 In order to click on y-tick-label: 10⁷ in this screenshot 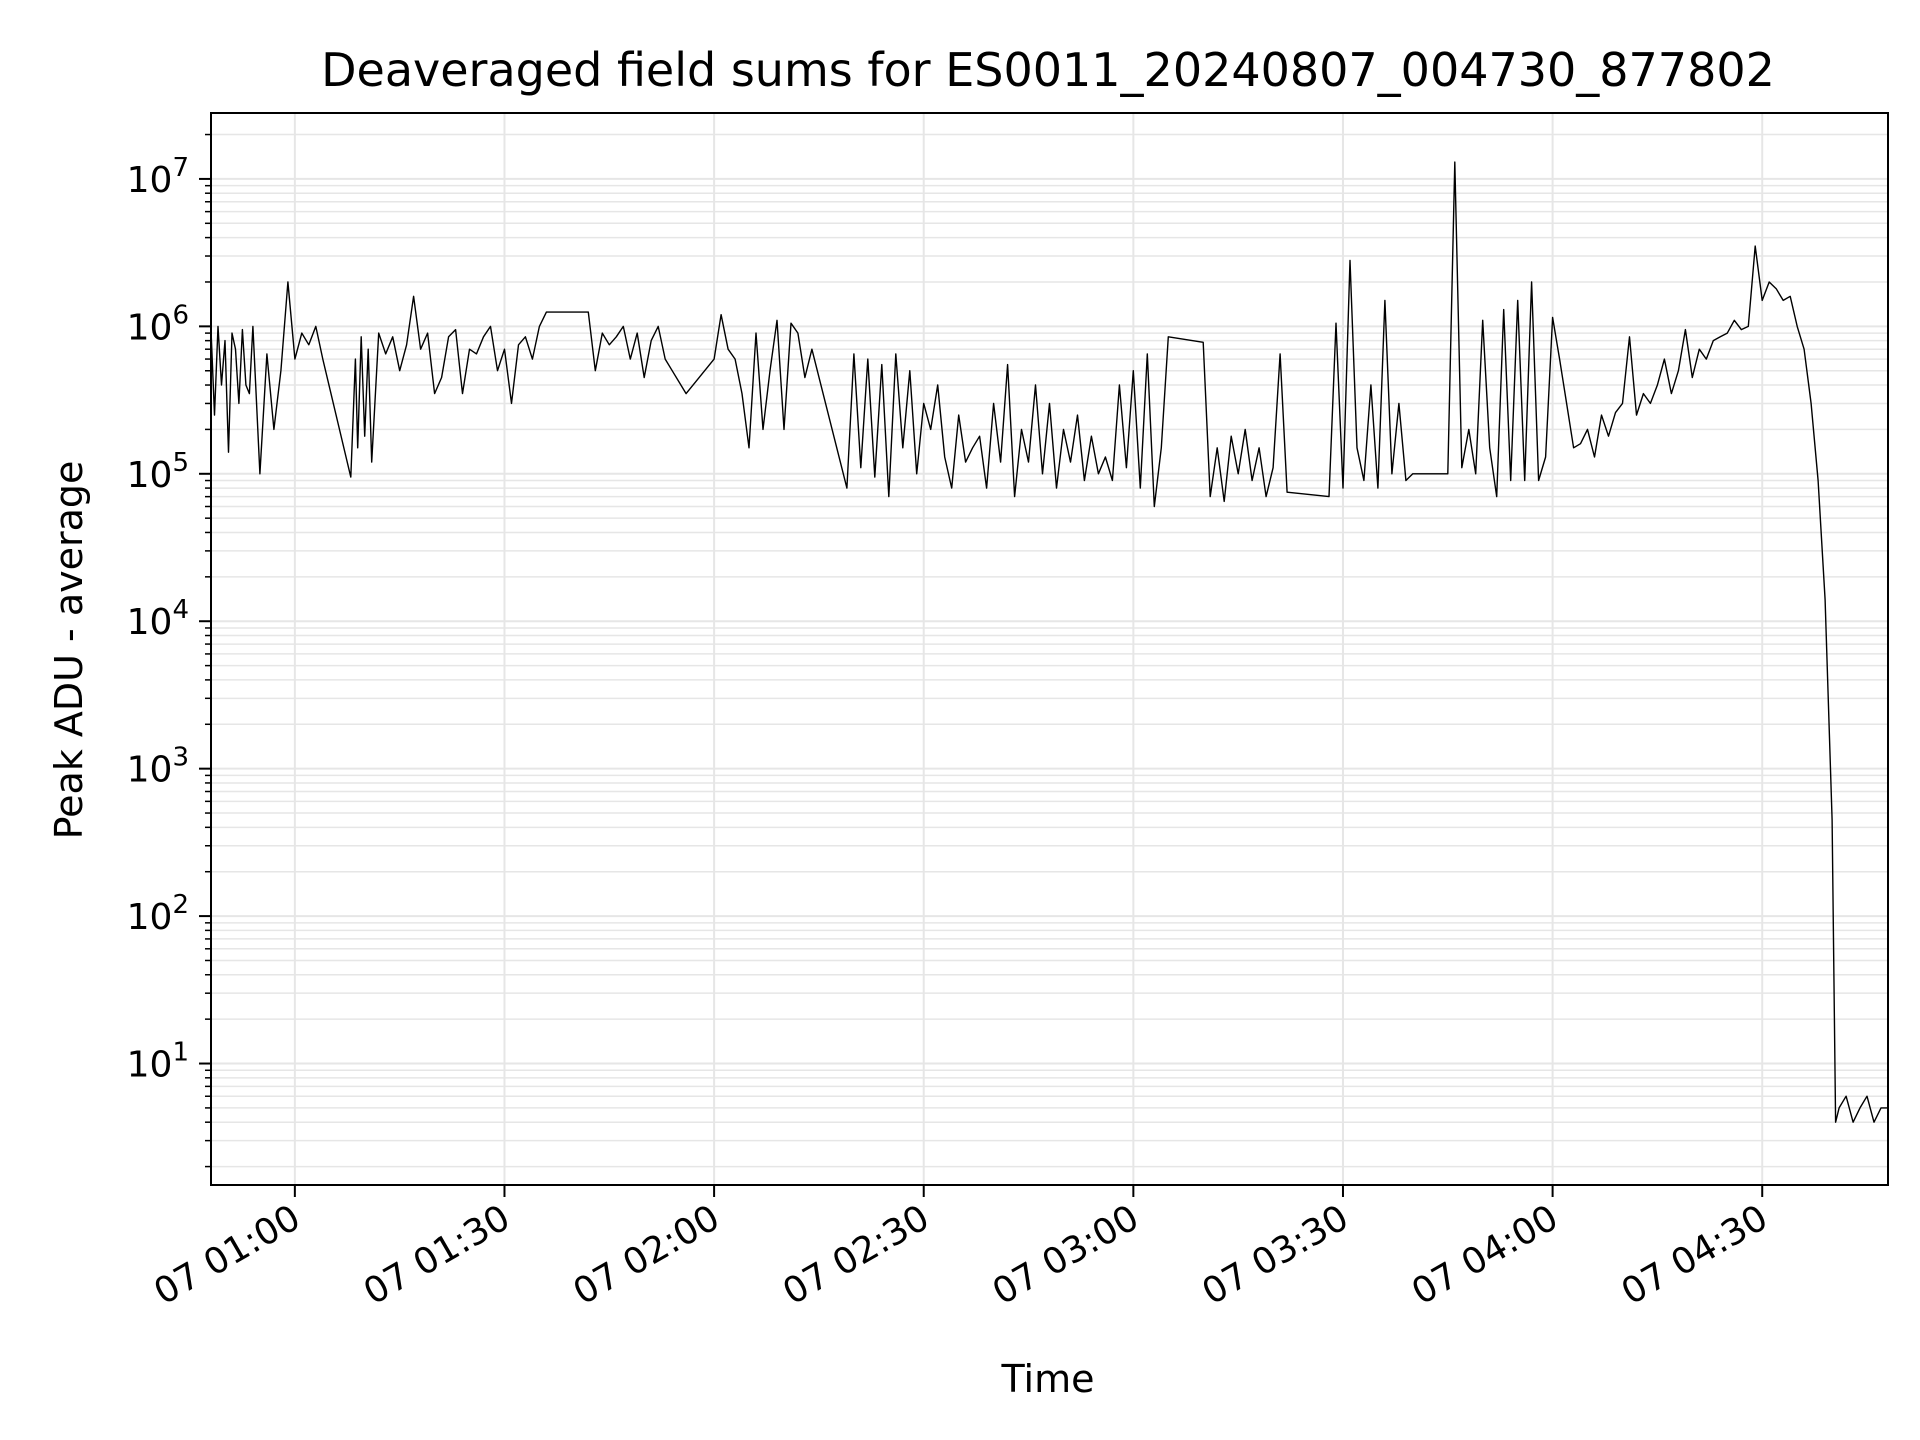, I will do `click(158, 177)`.